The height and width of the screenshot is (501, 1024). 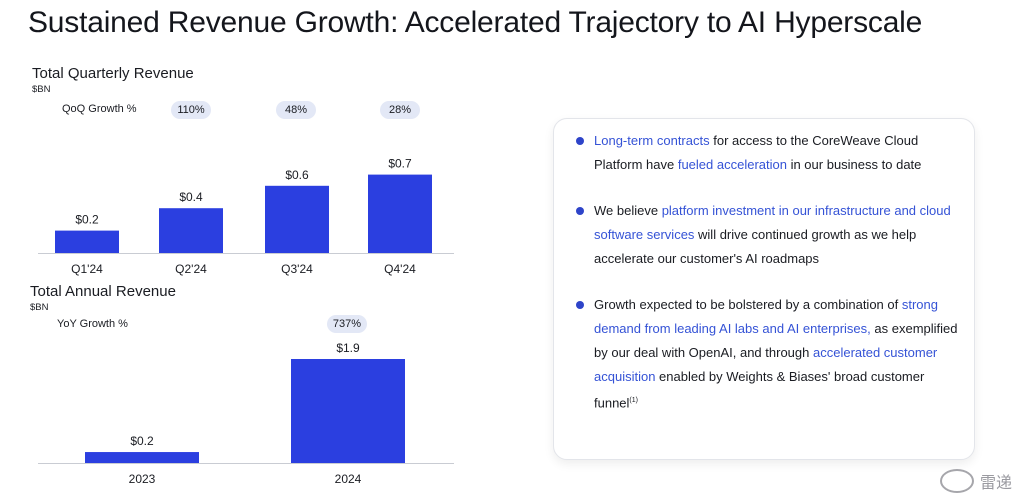 I want to click on x-tick-label: 2024, so click(x=348, y=479).